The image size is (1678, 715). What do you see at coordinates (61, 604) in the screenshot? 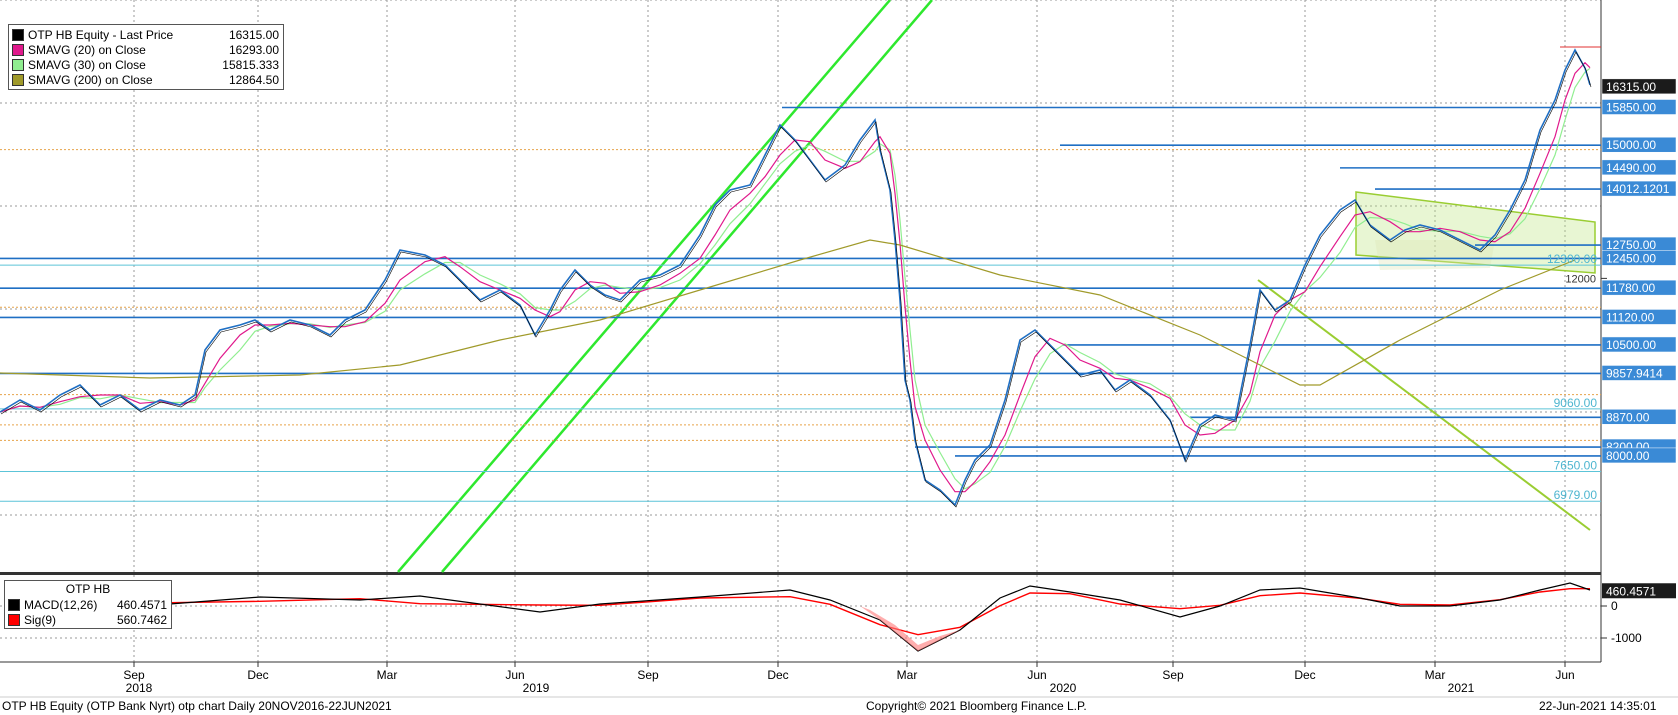
I see `legend-name-macd: MACD(12,26)` at bounding box center [61, 604].